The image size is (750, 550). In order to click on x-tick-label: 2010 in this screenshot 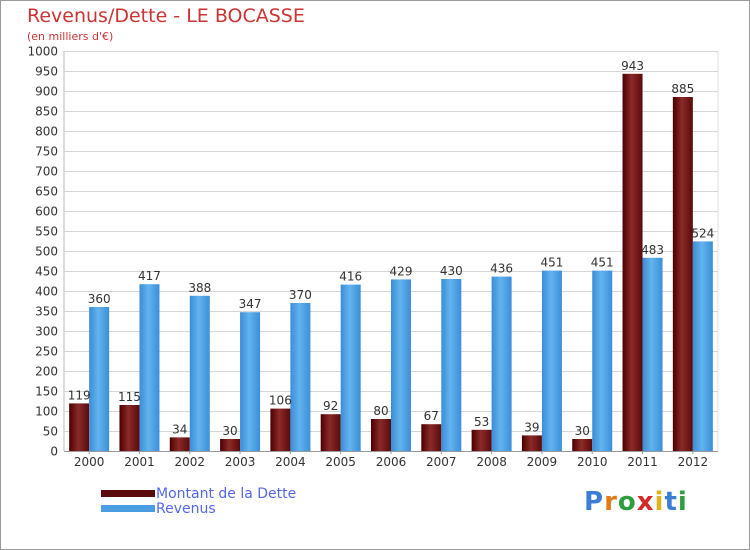, I will do `click(592, 462)`.